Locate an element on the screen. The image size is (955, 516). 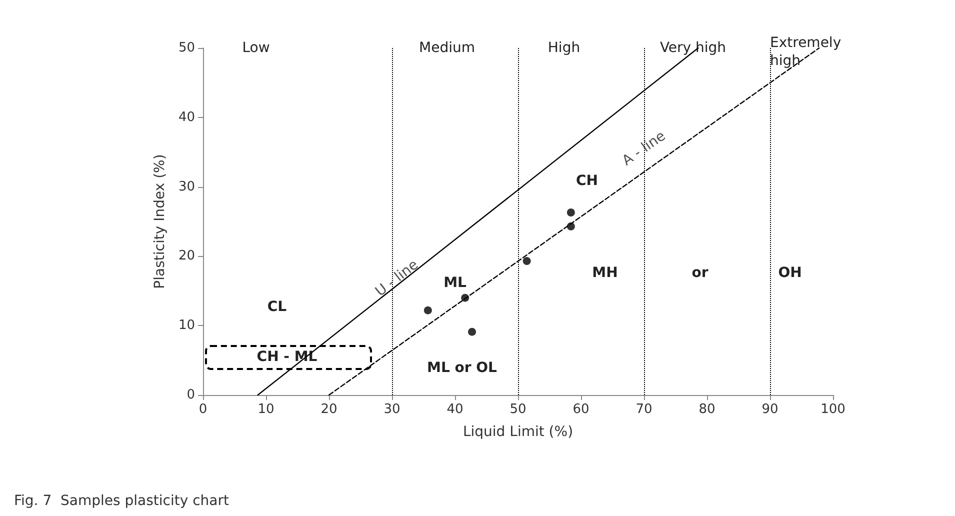
x-tick-label: 10 is located at coordinates (266, 409).